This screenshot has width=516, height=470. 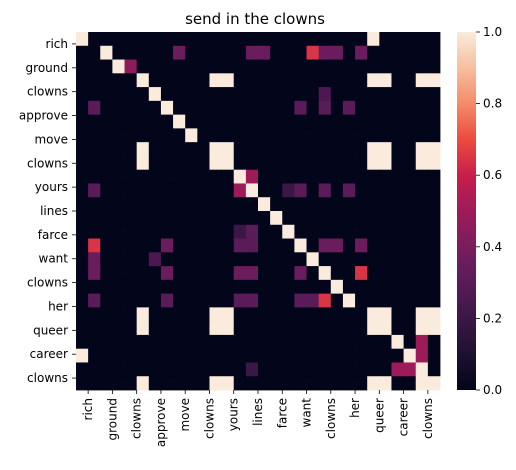 What do you see at coordinates (492, 32) in the screenshot?
I see `colorbar-tick-label: 1.0` at bounding box center [492, 32].